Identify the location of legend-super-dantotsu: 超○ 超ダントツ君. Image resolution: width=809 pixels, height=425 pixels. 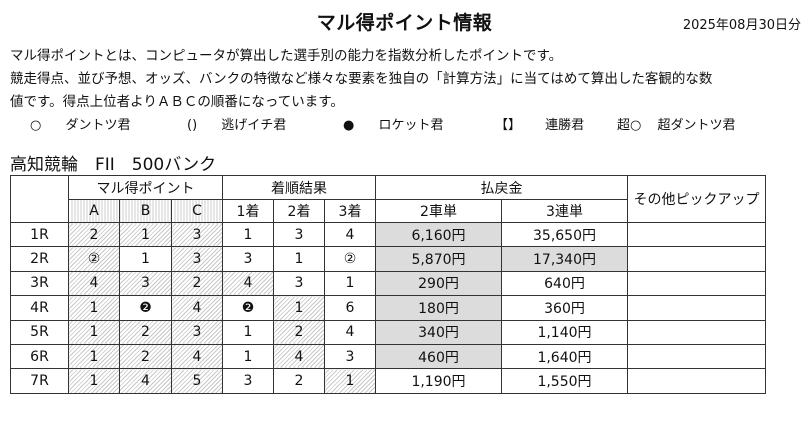
(676, 123).